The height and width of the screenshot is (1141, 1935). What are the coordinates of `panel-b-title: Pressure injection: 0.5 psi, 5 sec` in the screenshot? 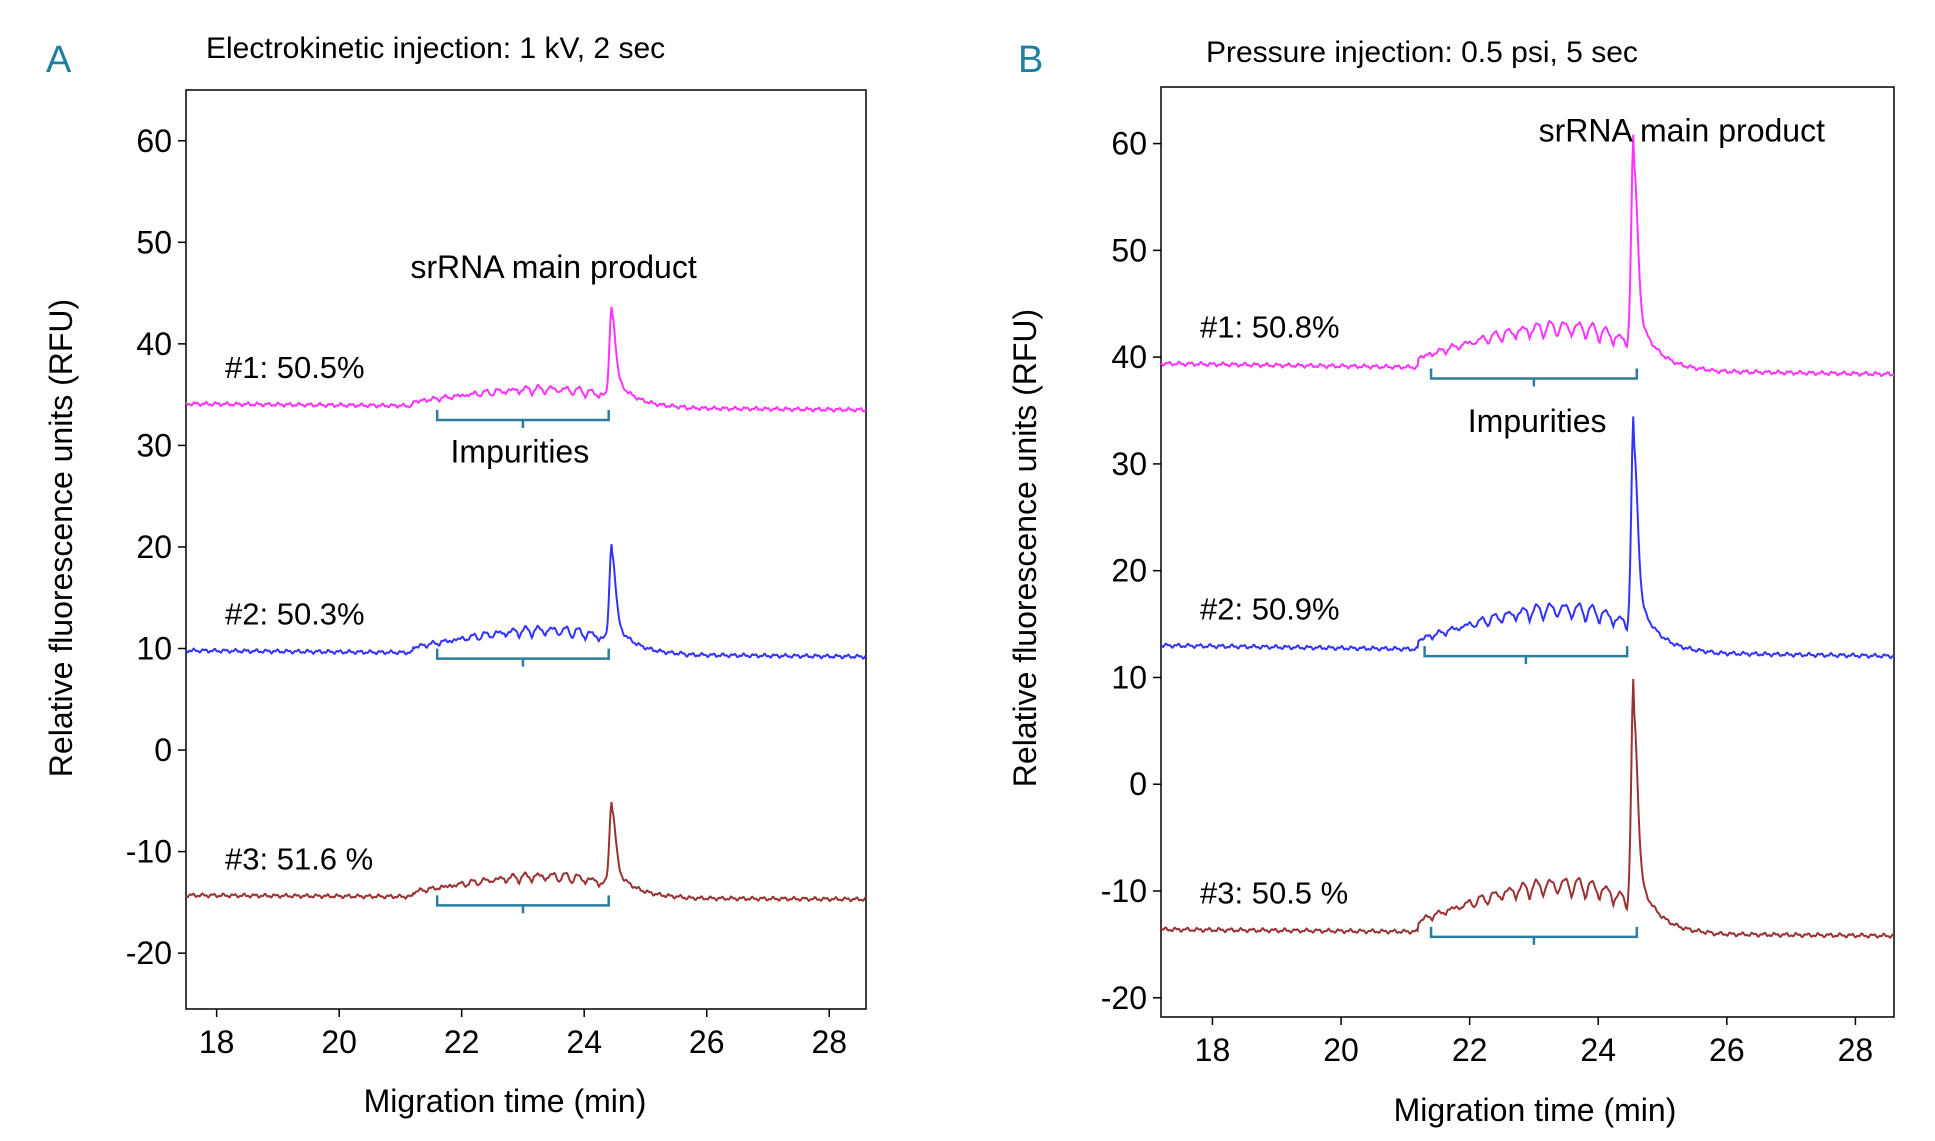 It's located at (1422, 52).